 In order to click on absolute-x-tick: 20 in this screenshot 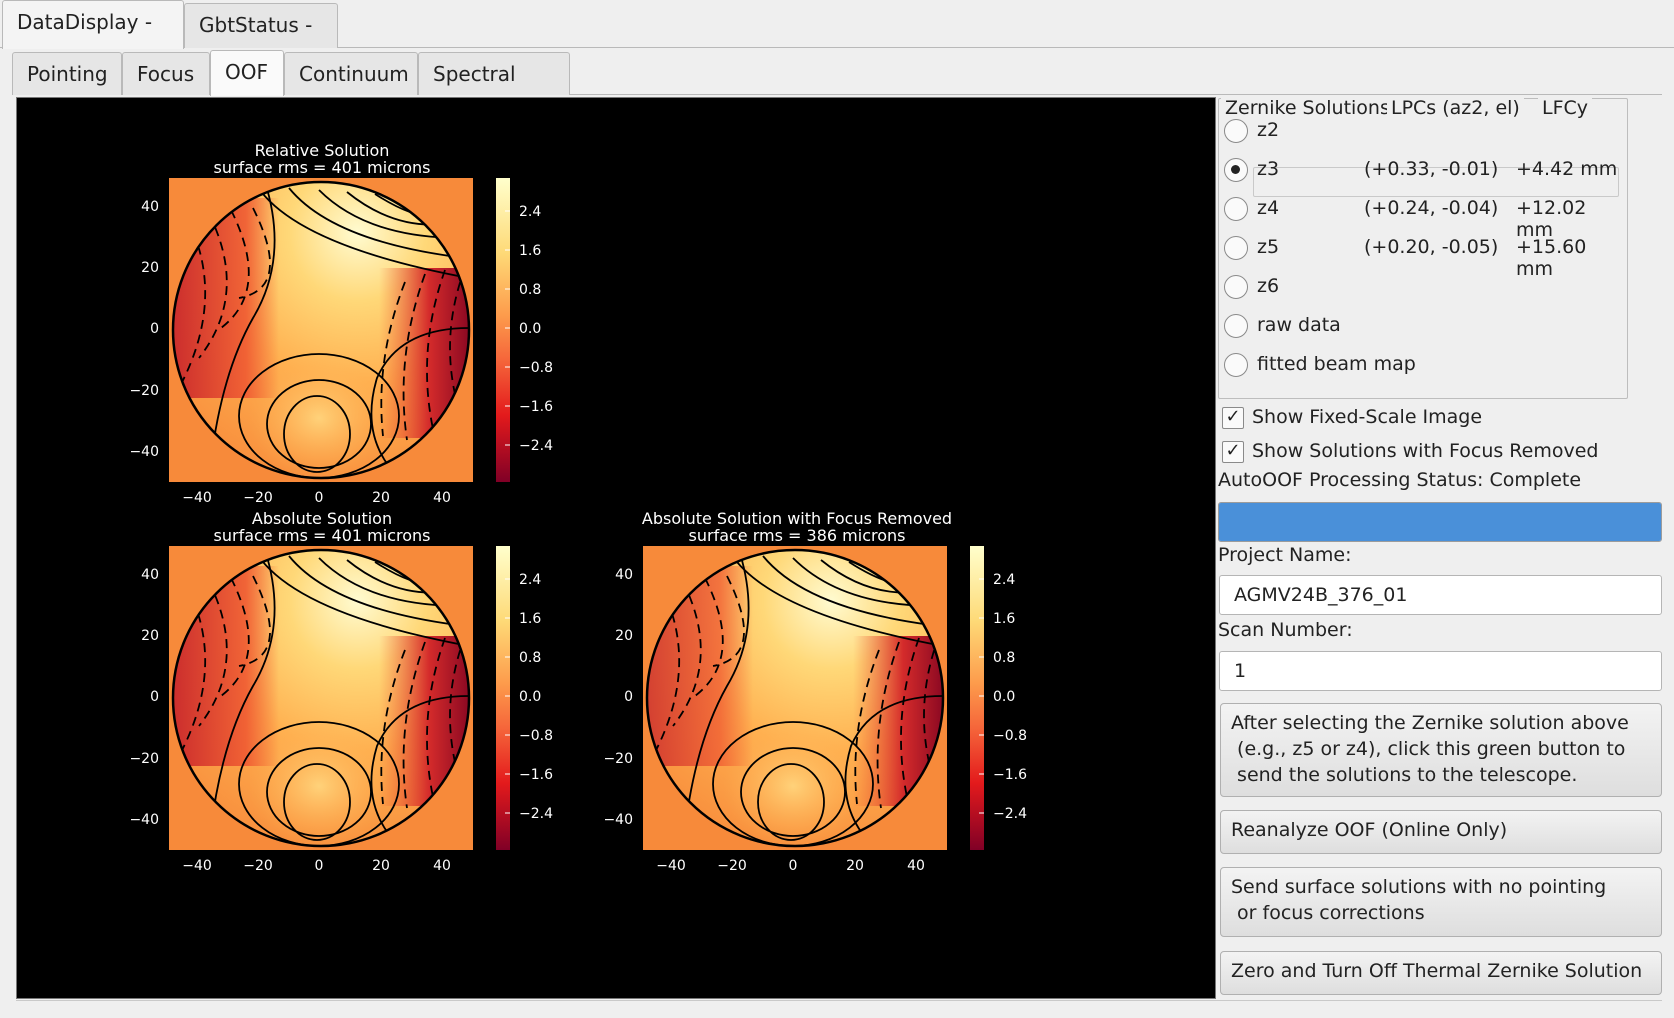, I will do `click(381, 866)`.